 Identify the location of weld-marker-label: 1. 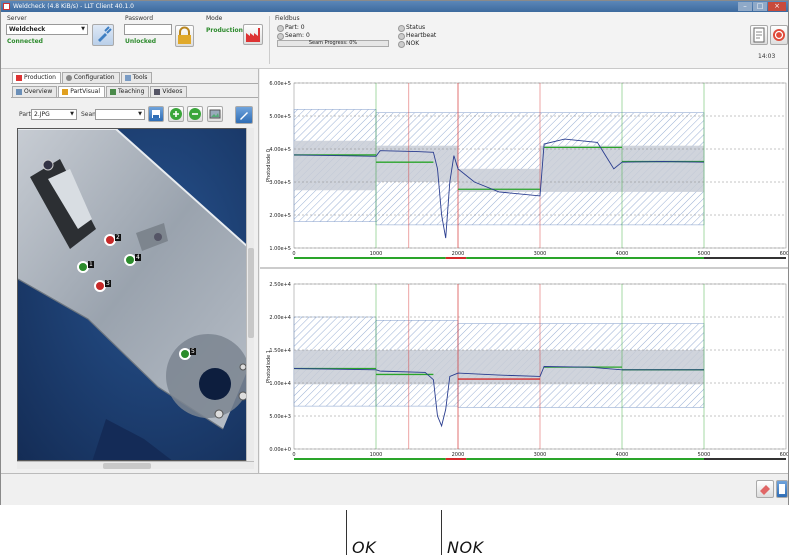
(91, 264).